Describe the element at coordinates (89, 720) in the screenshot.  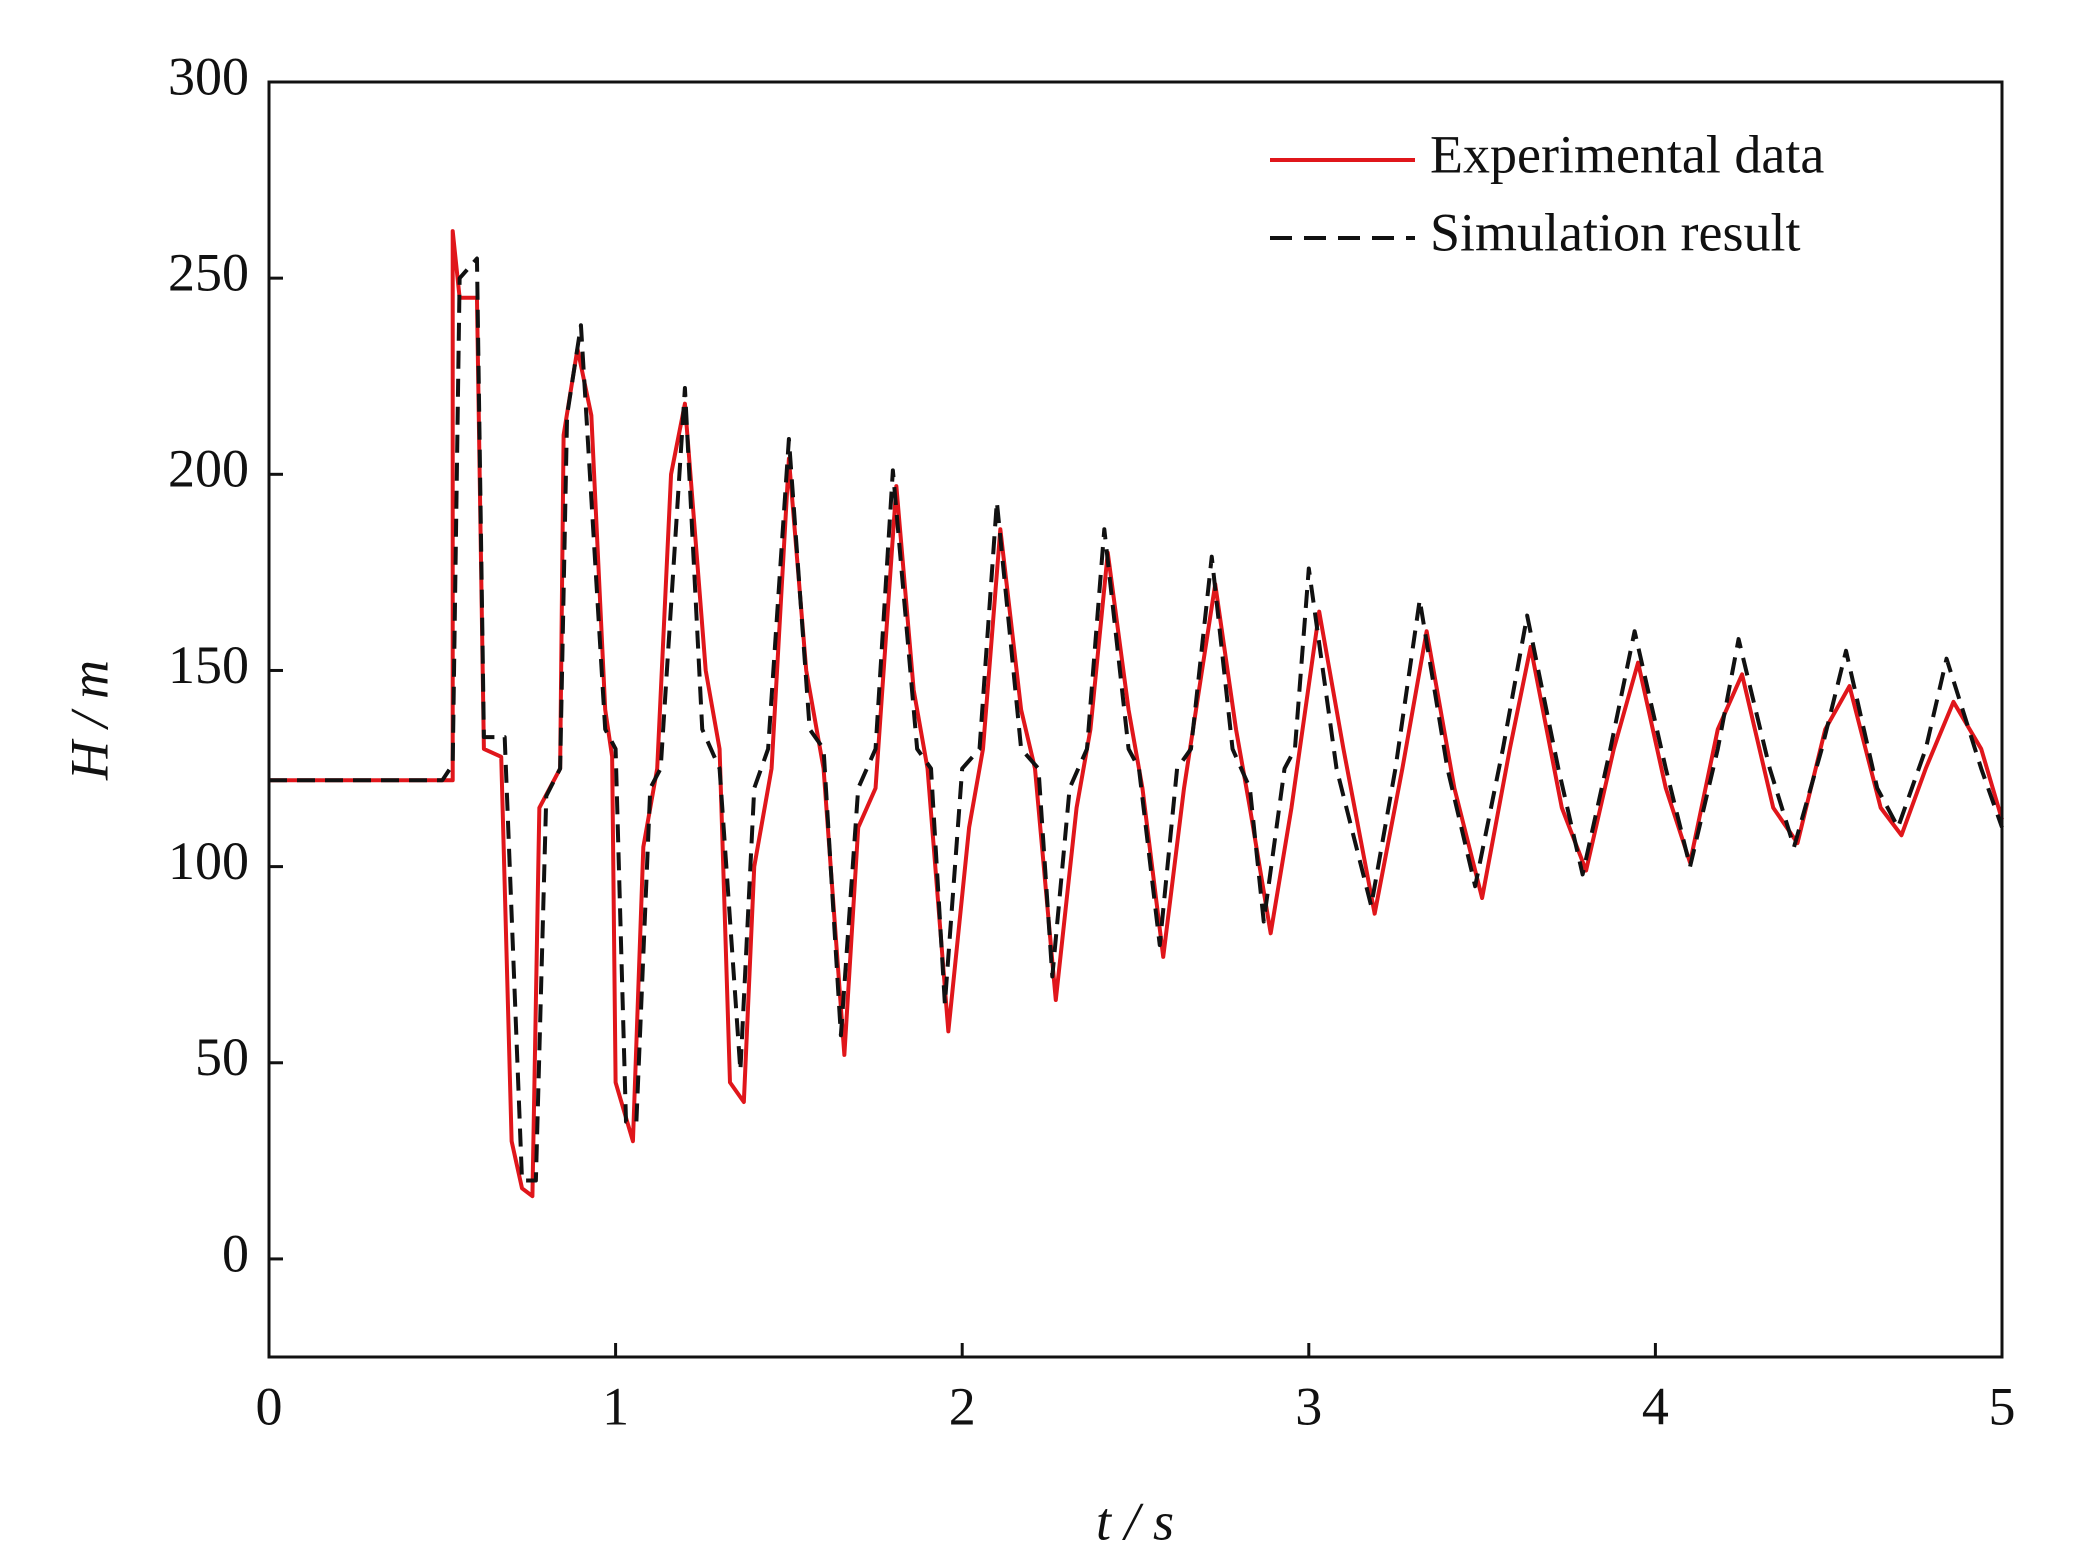
I see `y-axis-label: H / m` at that location.